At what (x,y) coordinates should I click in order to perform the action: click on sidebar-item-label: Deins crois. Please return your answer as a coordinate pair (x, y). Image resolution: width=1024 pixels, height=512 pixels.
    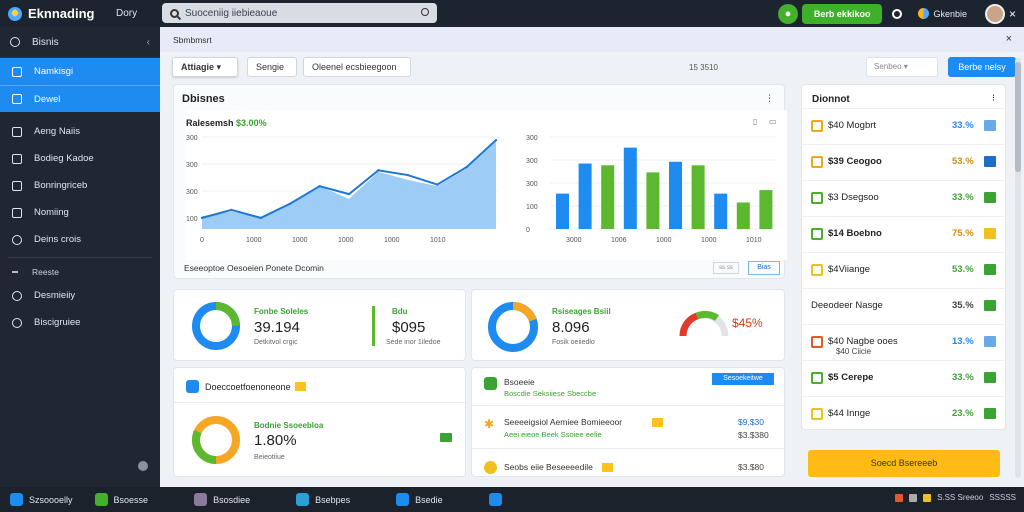
    Looking at the image, I should click on (57, 239).